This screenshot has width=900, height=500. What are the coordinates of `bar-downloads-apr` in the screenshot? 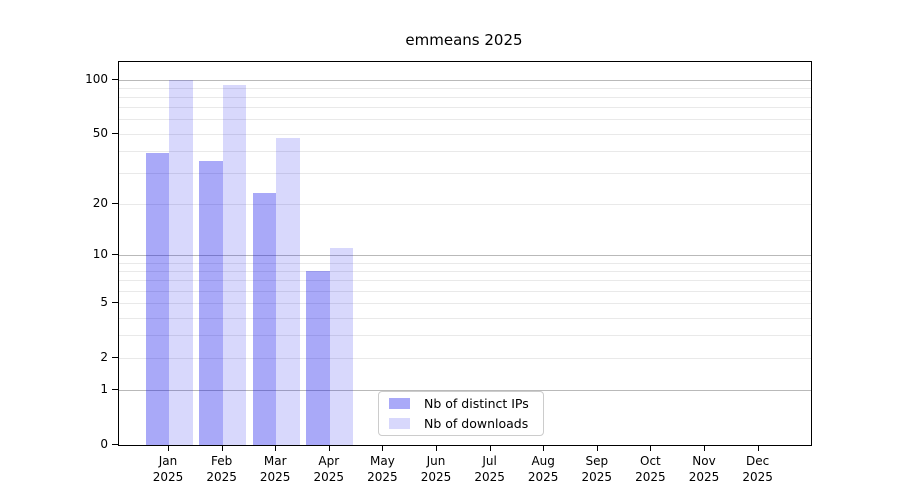 It's located at (341, 346).